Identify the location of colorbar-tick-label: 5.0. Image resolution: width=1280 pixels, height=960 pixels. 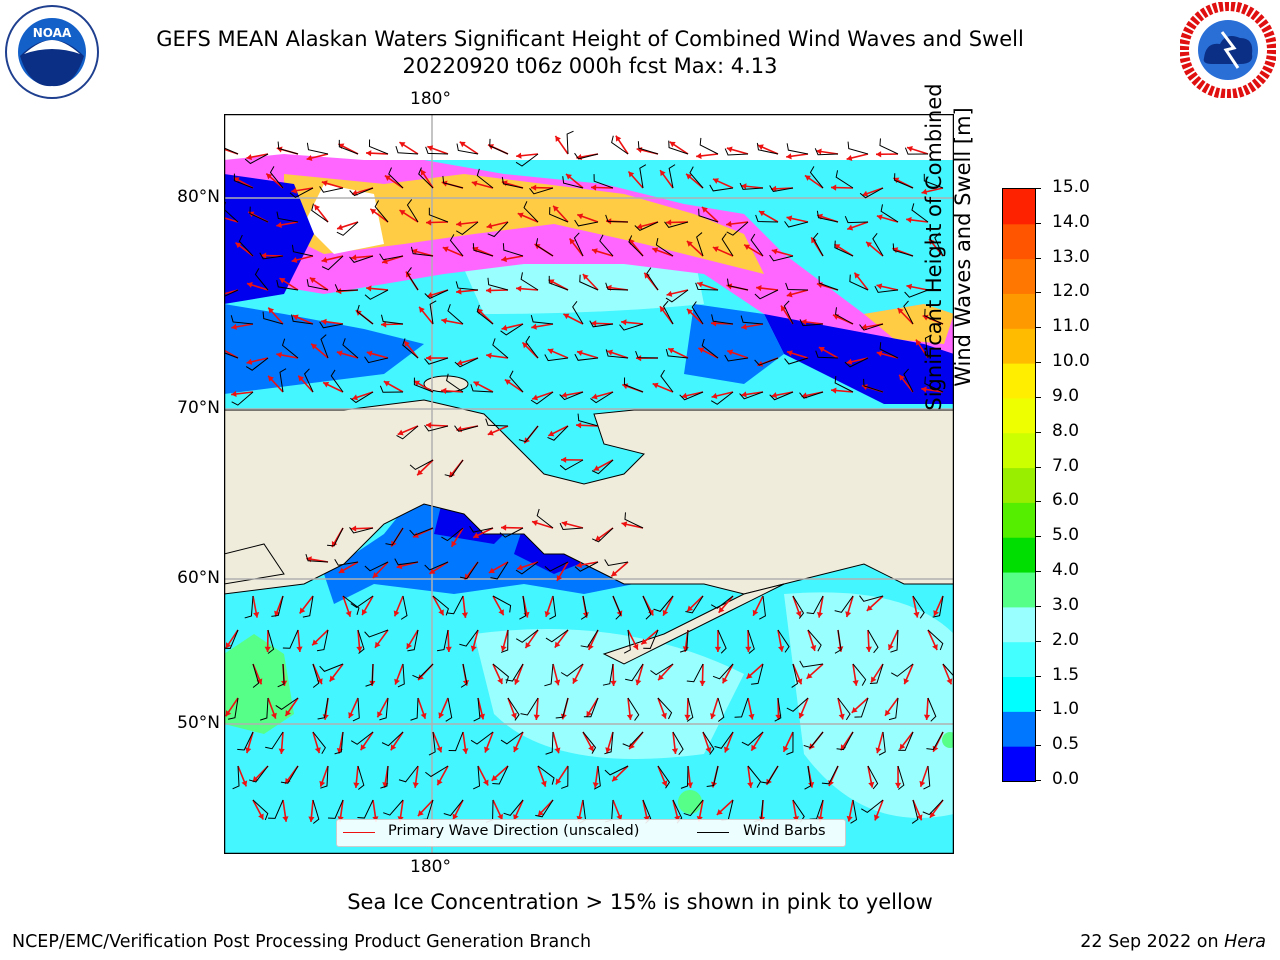
(1066, 535).